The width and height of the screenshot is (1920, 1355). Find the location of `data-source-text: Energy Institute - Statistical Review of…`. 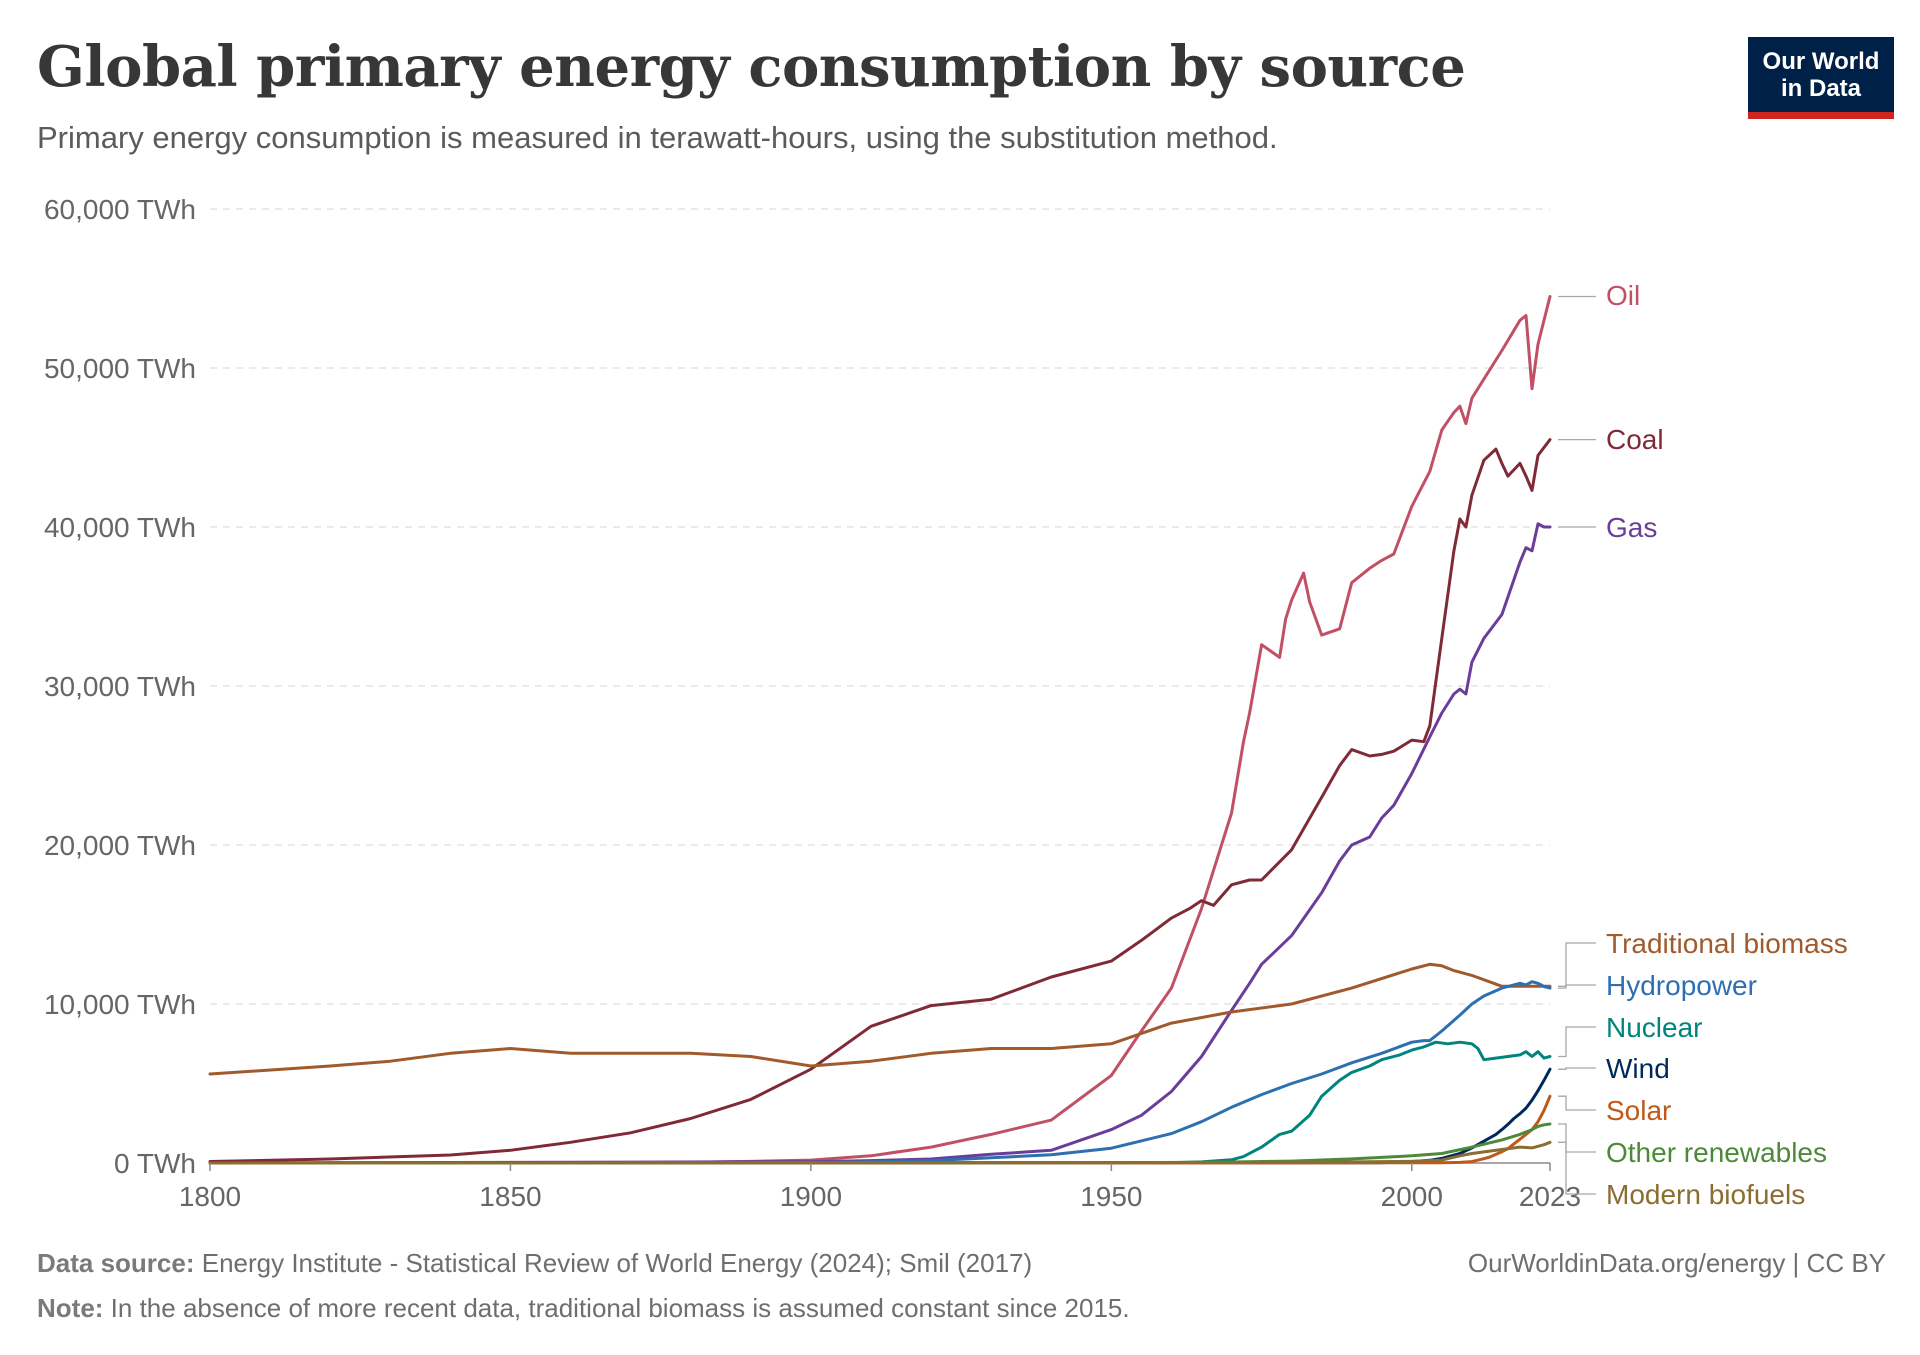

data-source-text: Energy Institute - Statistical Review of… is located at coordinates (617, 1263).